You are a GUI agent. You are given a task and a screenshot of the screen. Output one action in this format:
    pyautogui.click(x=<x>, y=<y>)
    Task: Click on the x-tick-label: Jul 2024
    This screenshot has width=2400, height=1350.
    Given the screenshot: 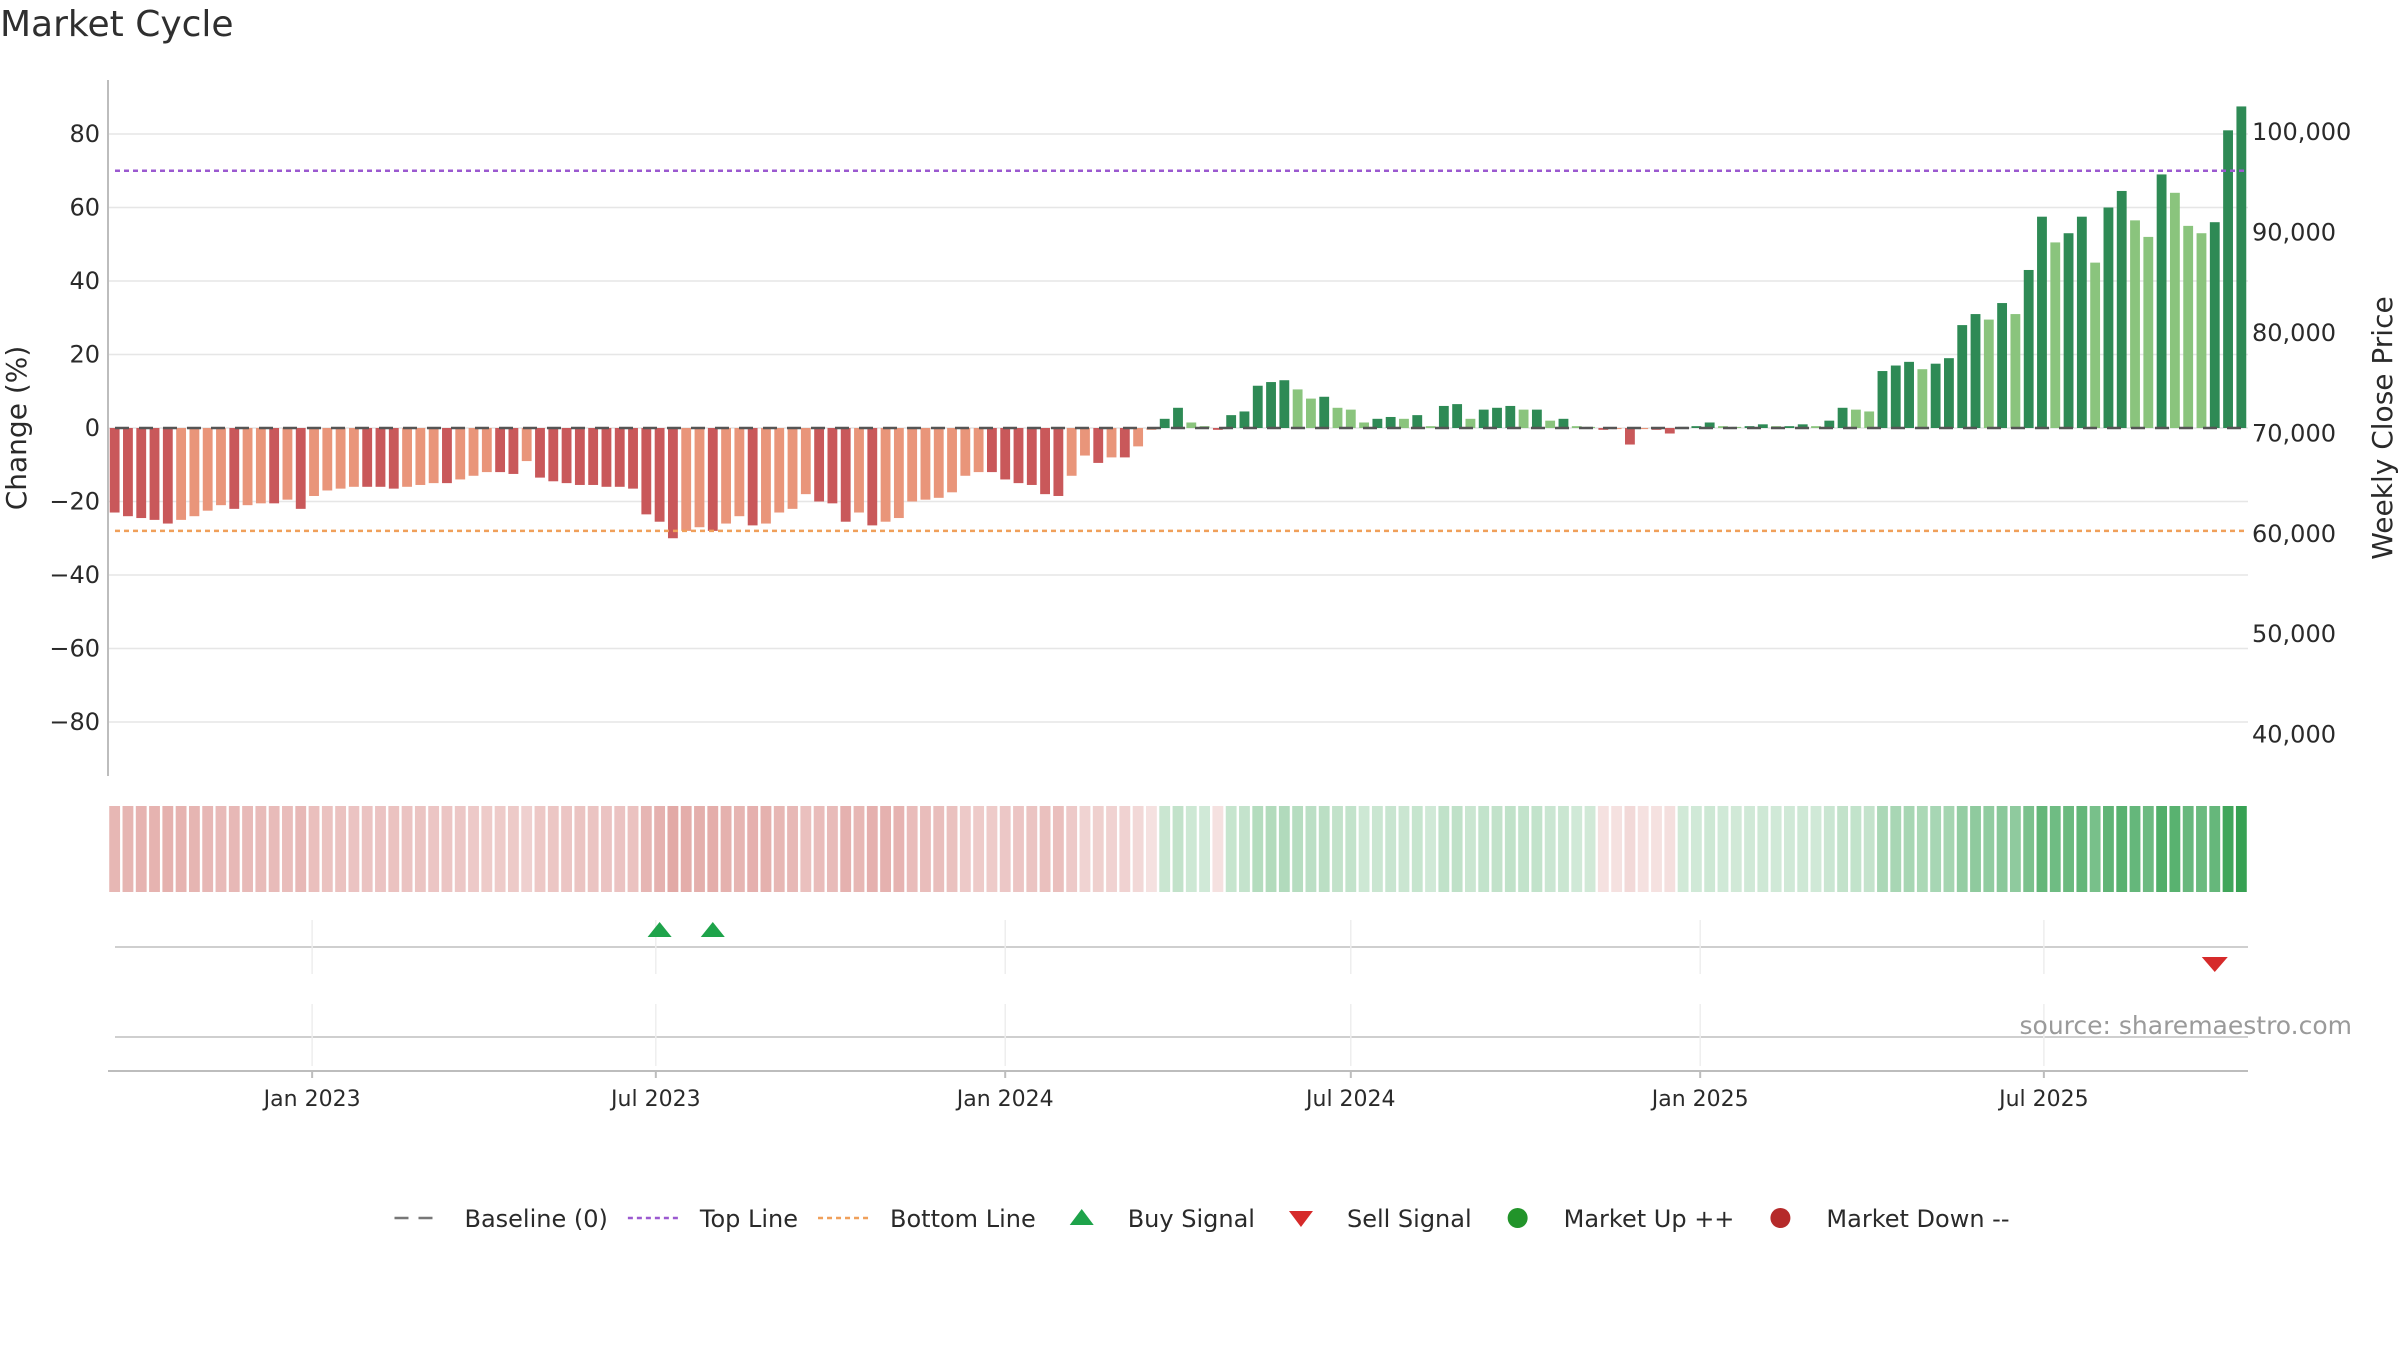 What is the action you would take?
    pyautogui.click(x=1350, y=1099)
    